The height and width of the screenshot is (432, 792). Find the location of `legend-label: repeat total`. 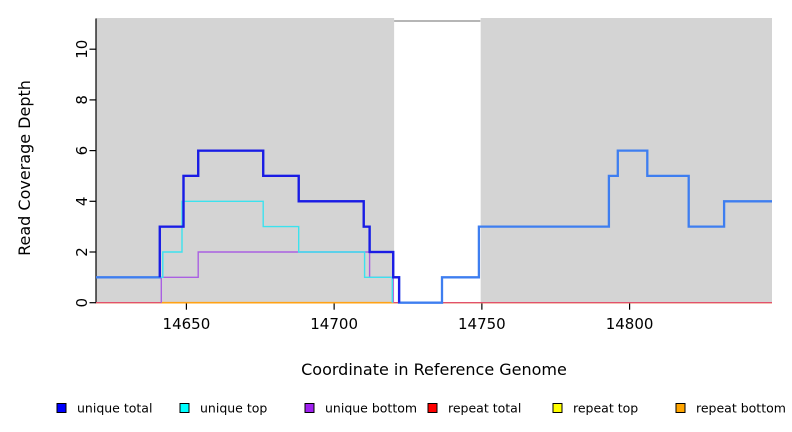

legend-label: repeat total is located at coordinates (484, 408).